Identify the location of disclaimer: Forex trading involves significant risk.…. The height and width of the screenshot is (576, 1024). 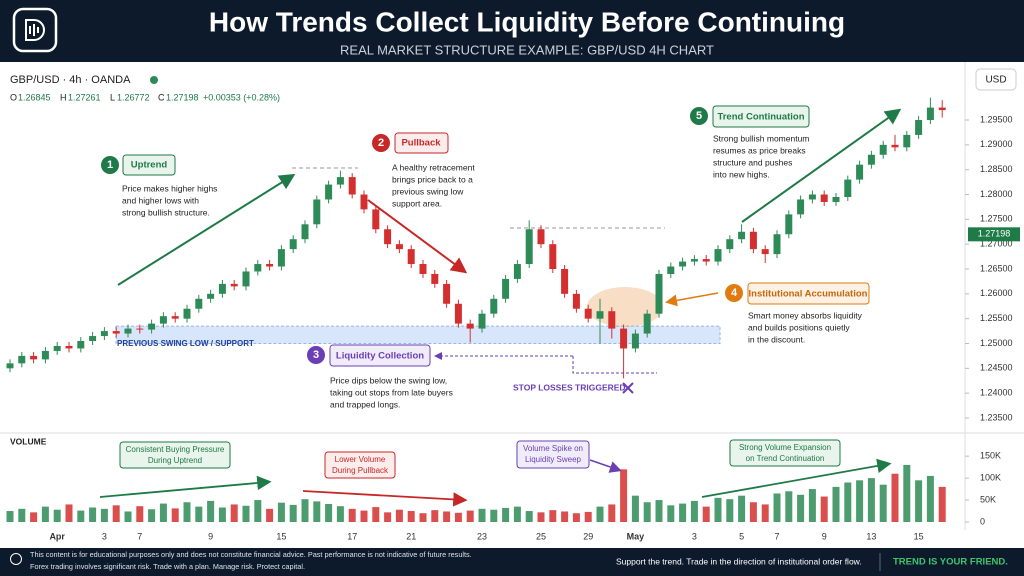
(167, 566).